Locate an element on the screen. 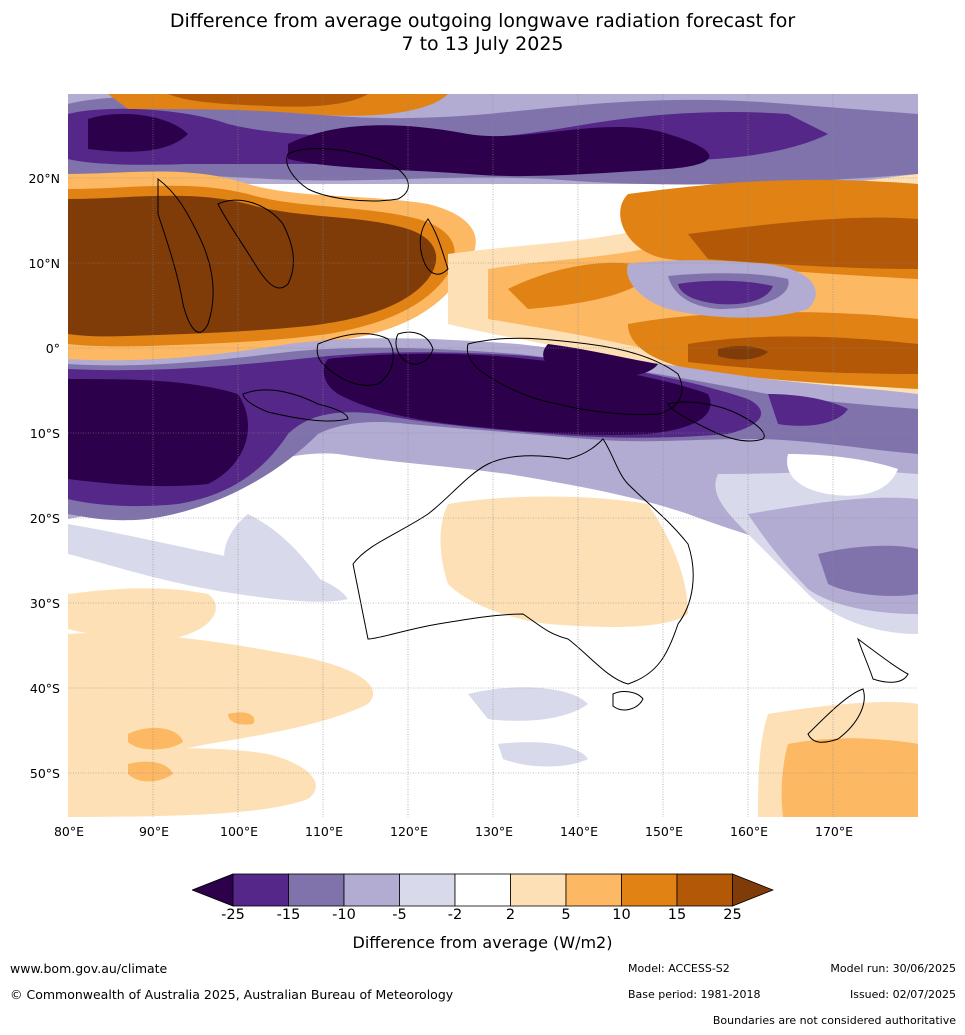 The height and width of the screenshot is (1035, 965). lon-label-110e: 110°E is located at coordinates (324, 831).